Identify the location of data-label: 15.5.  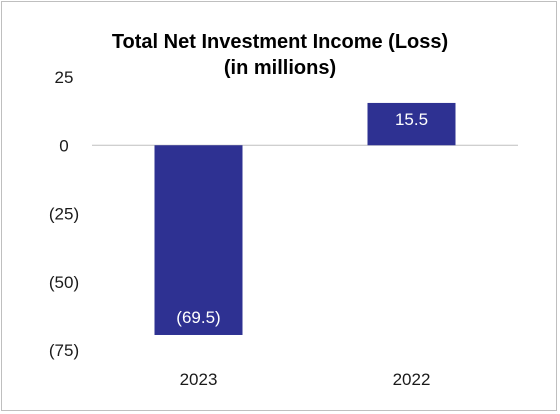
(411, 119).